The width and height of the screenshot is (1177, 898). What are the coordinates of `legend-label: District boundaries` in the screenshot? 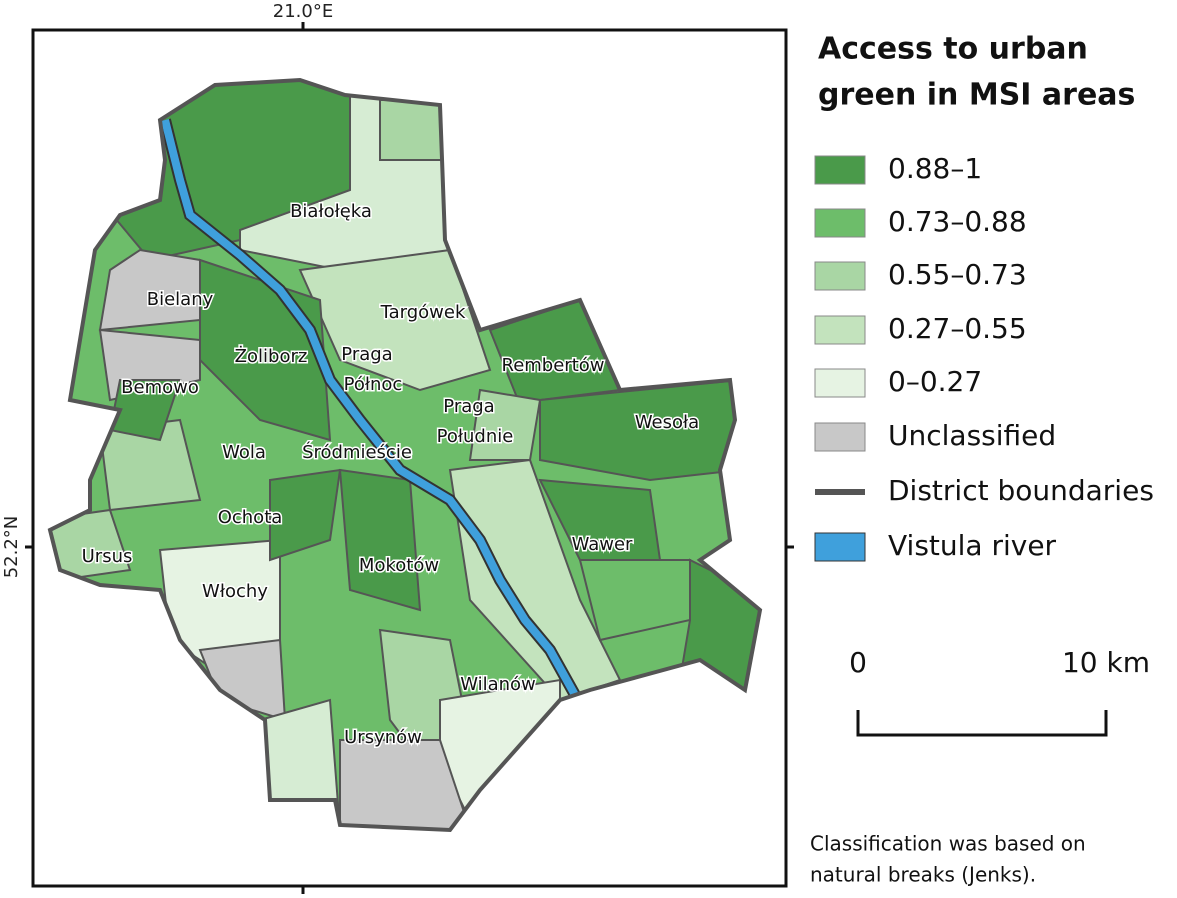 It's located at (1021, 490).